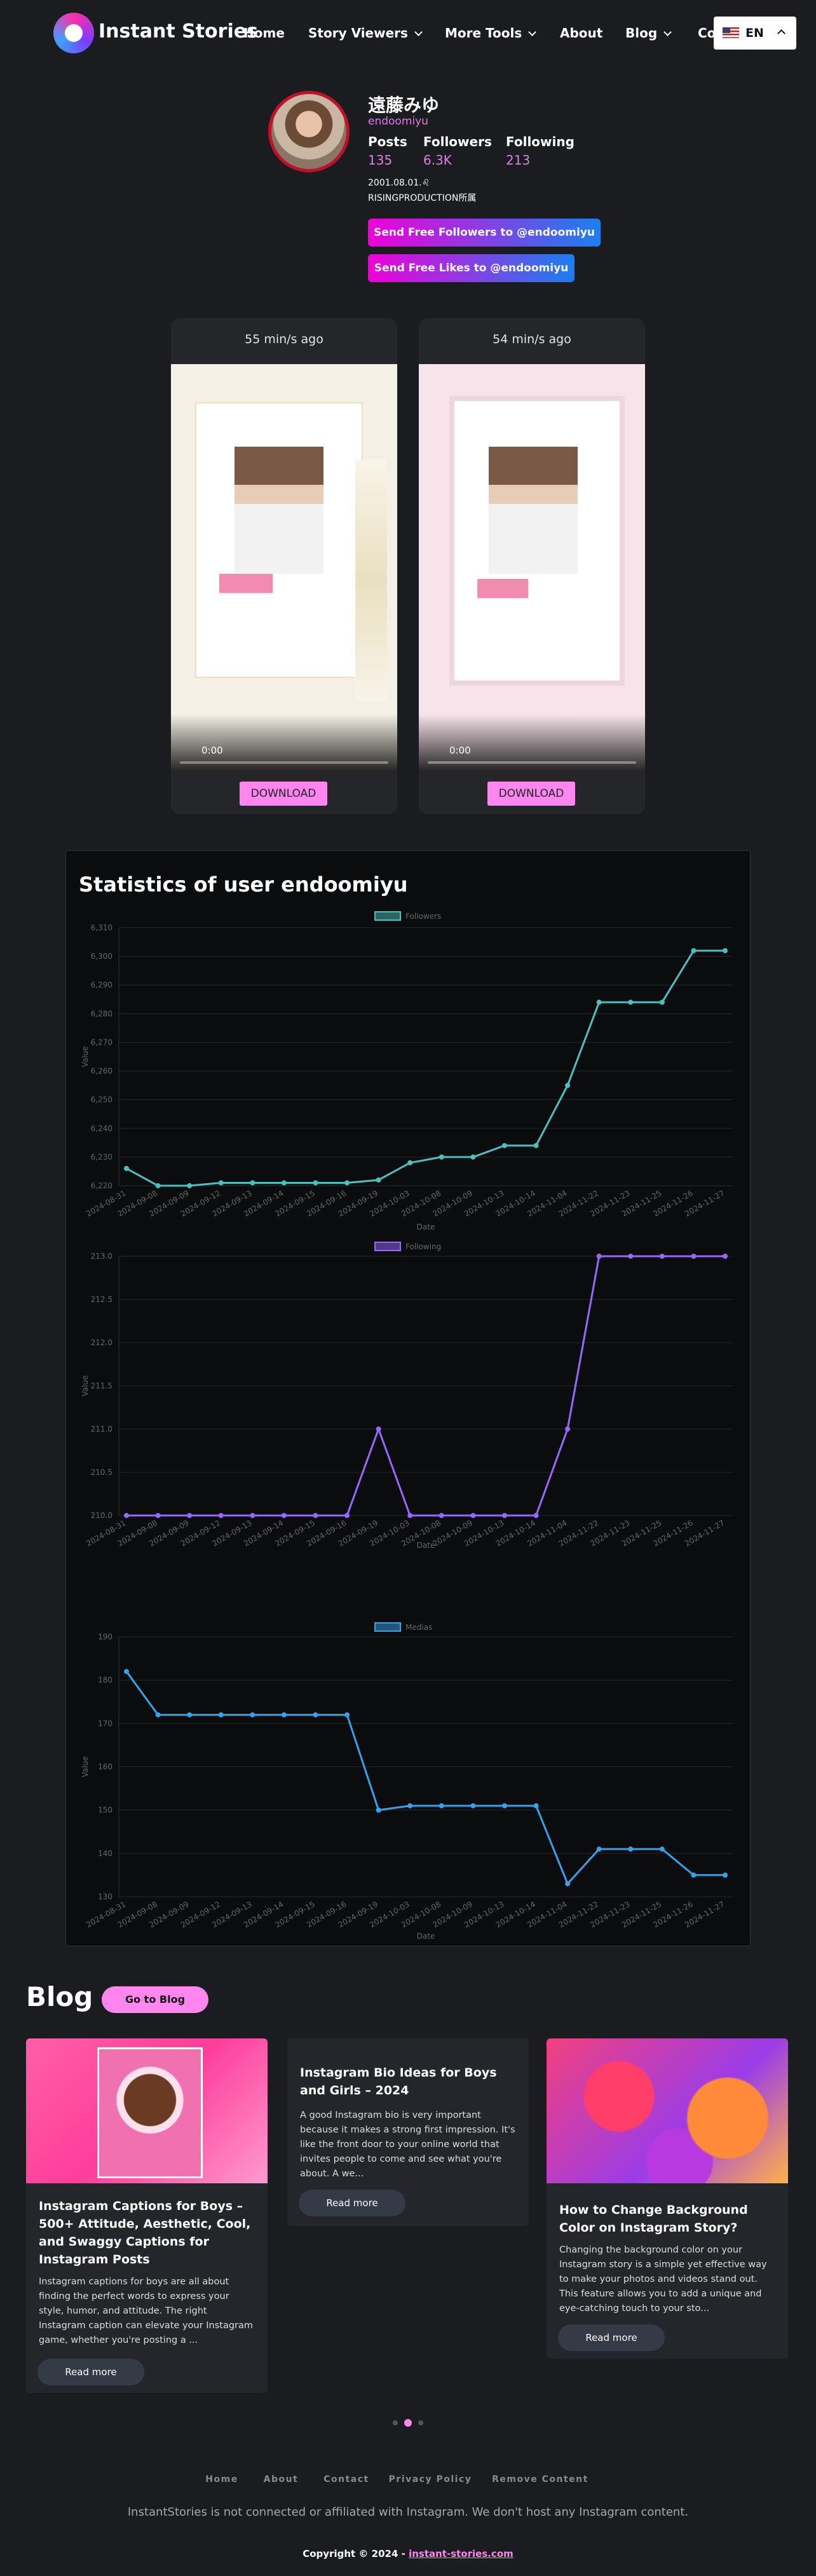 The width and height of the screenshot is (816, 2576). I want to click on y-tick-label: 130, so click(105, 1896).